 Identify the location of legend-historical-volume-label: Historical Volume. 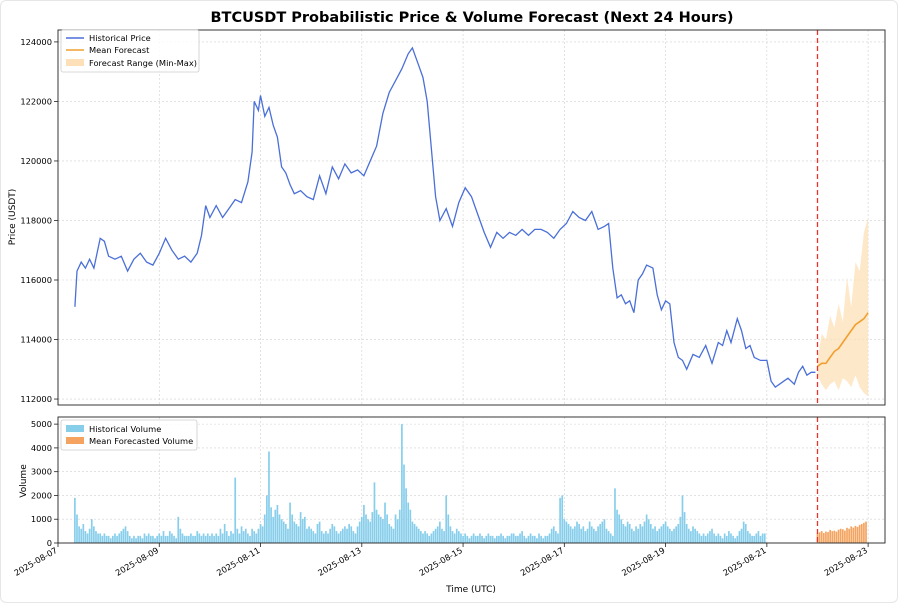
(125, 429).